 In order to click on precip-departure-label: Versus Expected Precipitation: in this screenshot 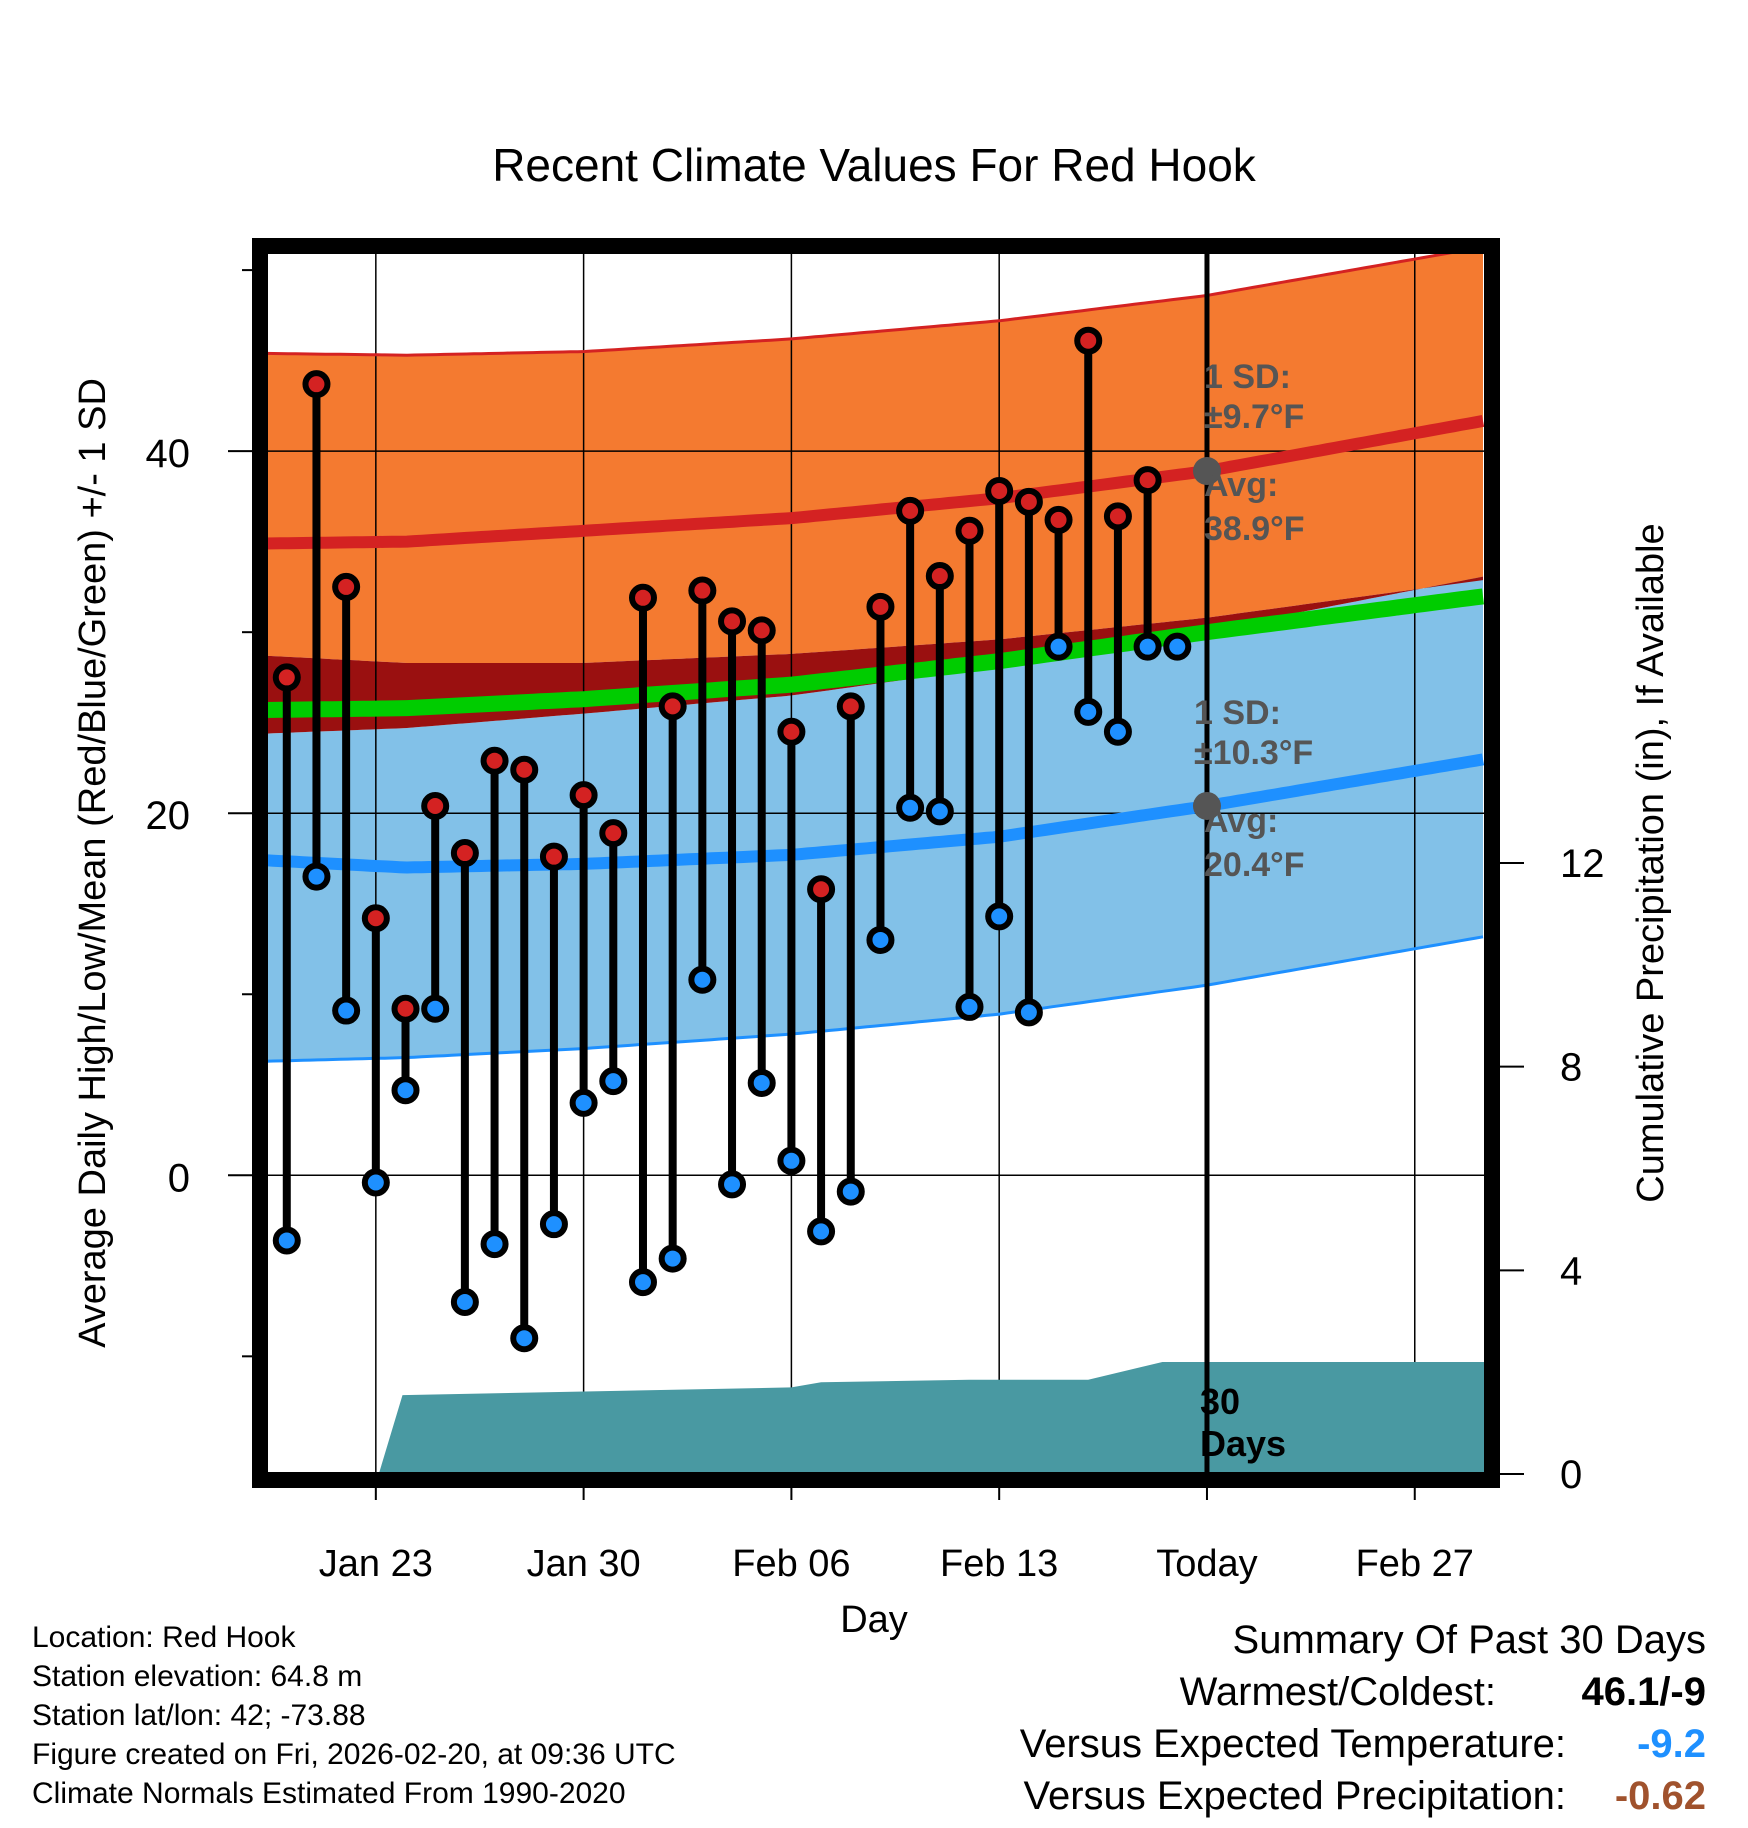, I will do `click(1294, 1796)`.